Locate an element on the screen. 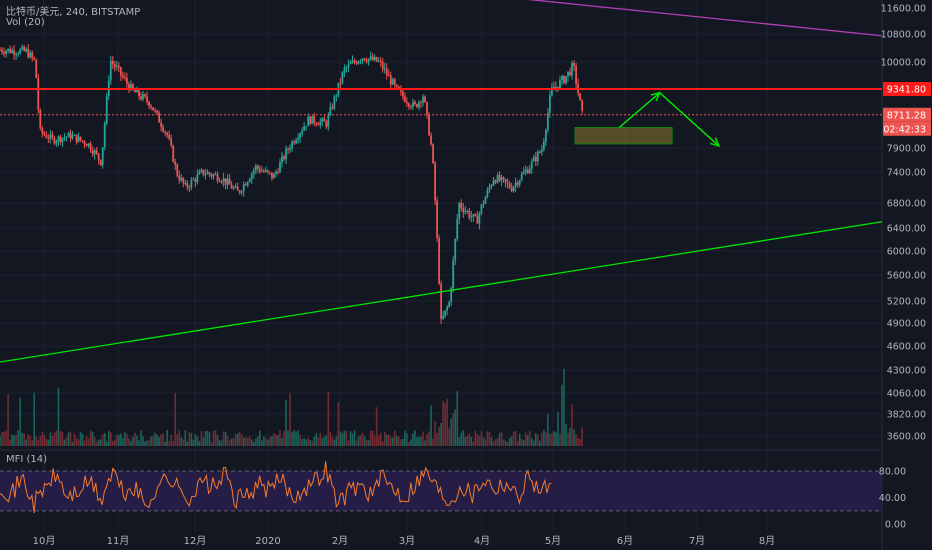  resistance-price-badge-bg is located at coordinates (907, 88).